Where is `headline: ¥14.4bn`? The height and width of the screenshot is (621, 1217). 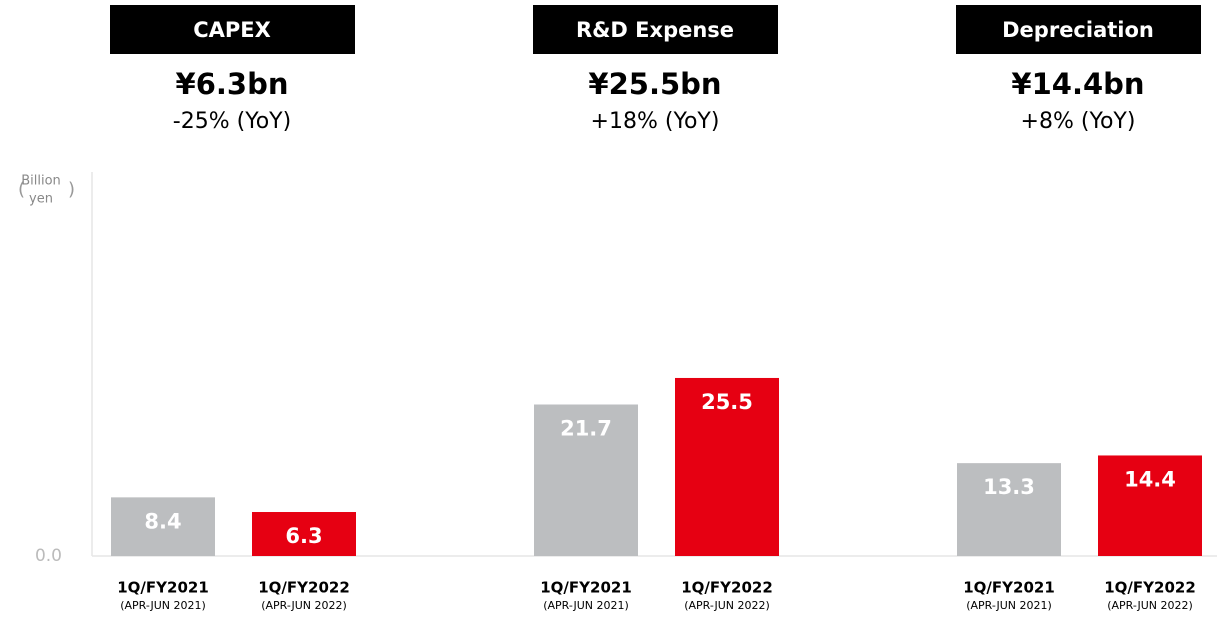 headline: ¥14.4bn is located at coordinates (1077, 84).